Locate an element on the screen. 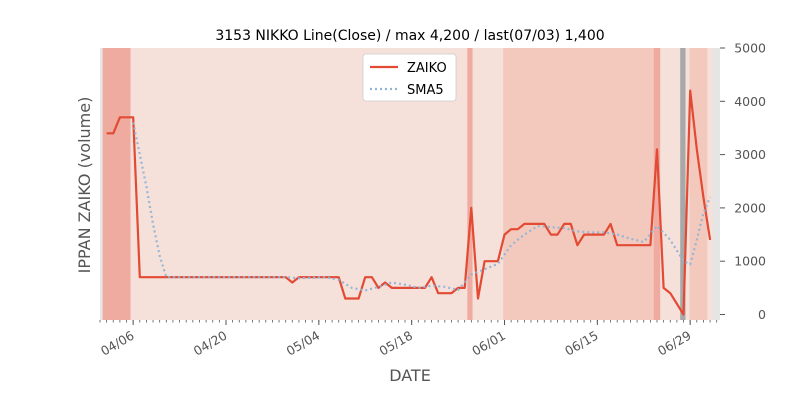  x-tick-label-1: 04/20 is located at coordinates (210, 343).